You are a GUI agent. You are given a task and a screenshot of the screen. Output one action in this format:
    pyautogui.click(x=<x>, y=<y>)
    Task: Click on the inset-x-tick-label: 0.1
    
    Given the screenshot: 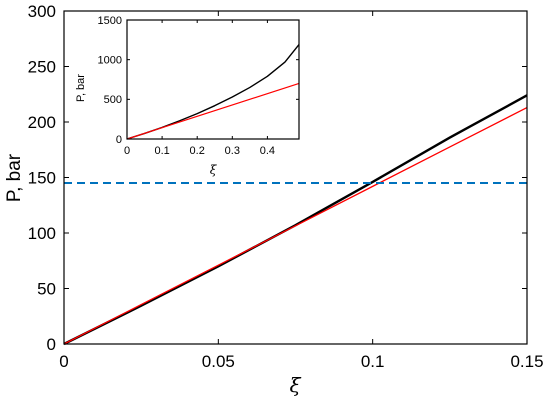 What is the action you would take?
    pyautogui.click(x=161, y=151)
    